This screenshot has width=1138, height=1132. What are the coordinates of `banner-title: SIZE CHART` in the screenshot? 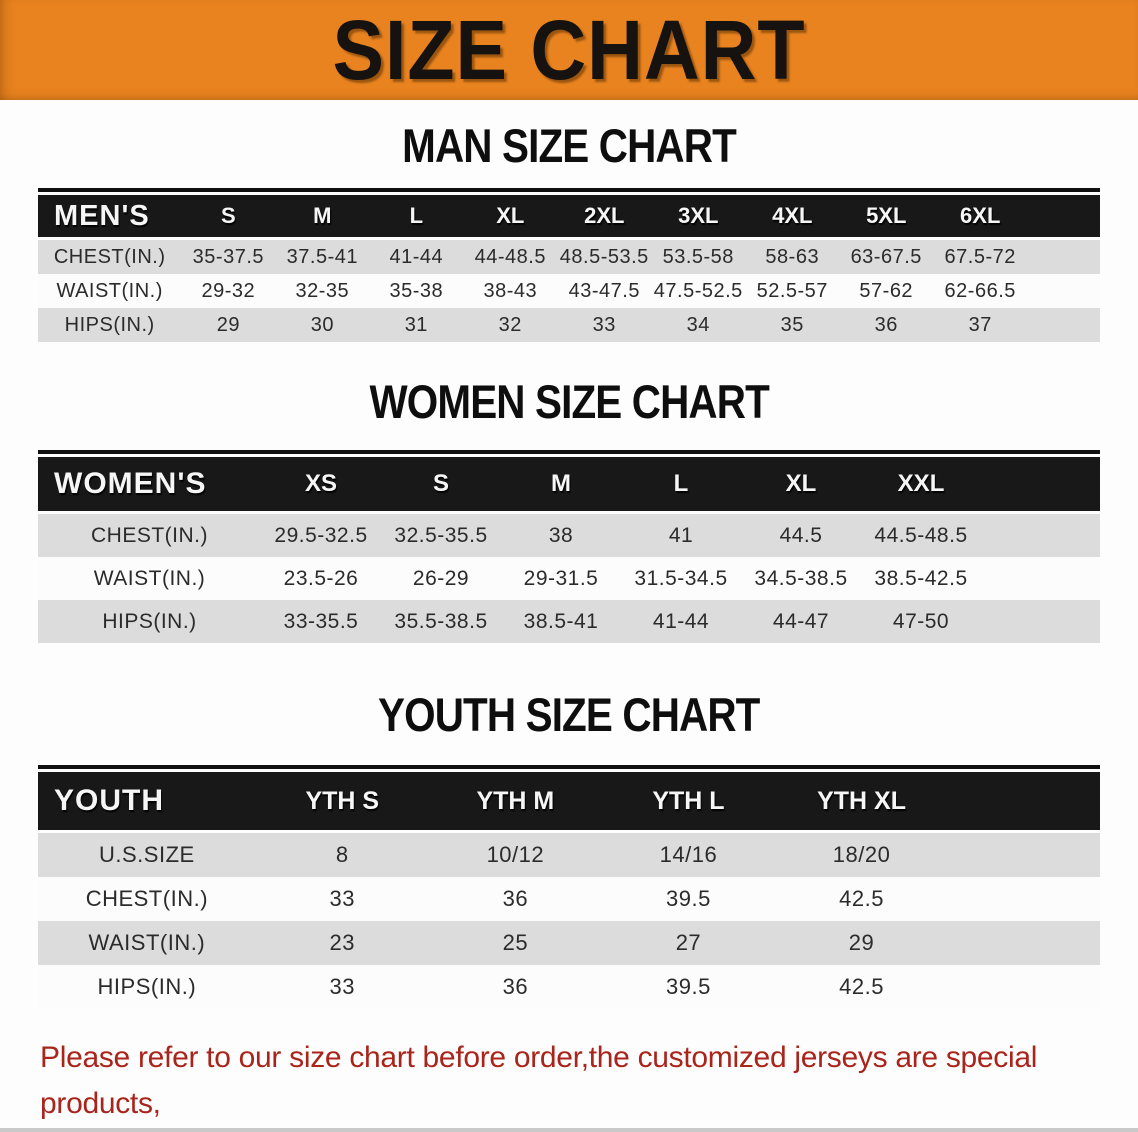 It's located at (569, 50).